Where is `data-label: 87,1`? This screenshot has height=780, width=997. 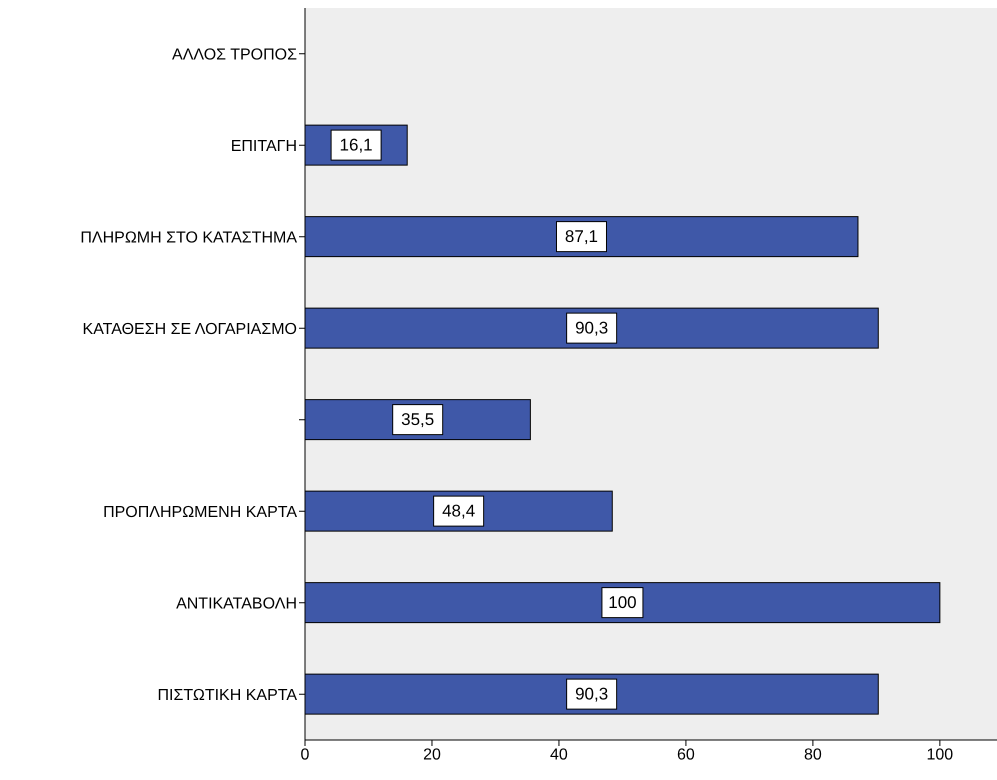 data-label: 87,1 is located at coordinates (581, 236).